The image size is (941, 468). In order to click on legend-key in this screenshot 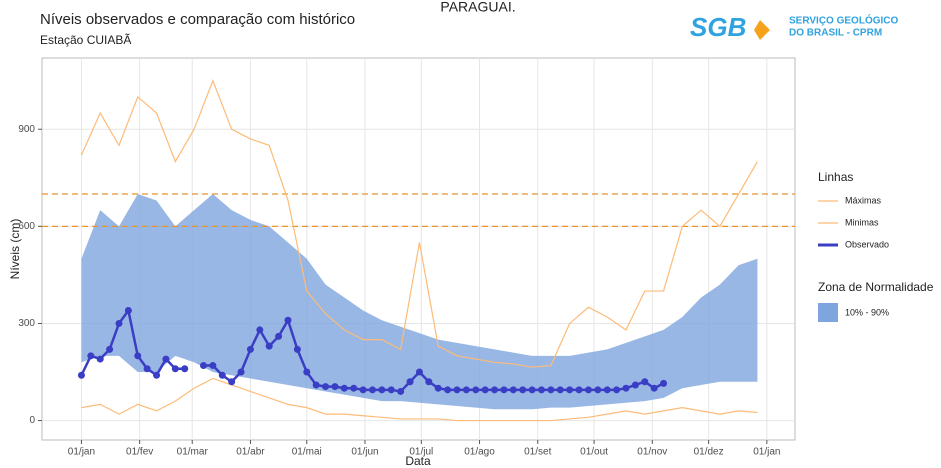, I will do `click(828, 312)`.